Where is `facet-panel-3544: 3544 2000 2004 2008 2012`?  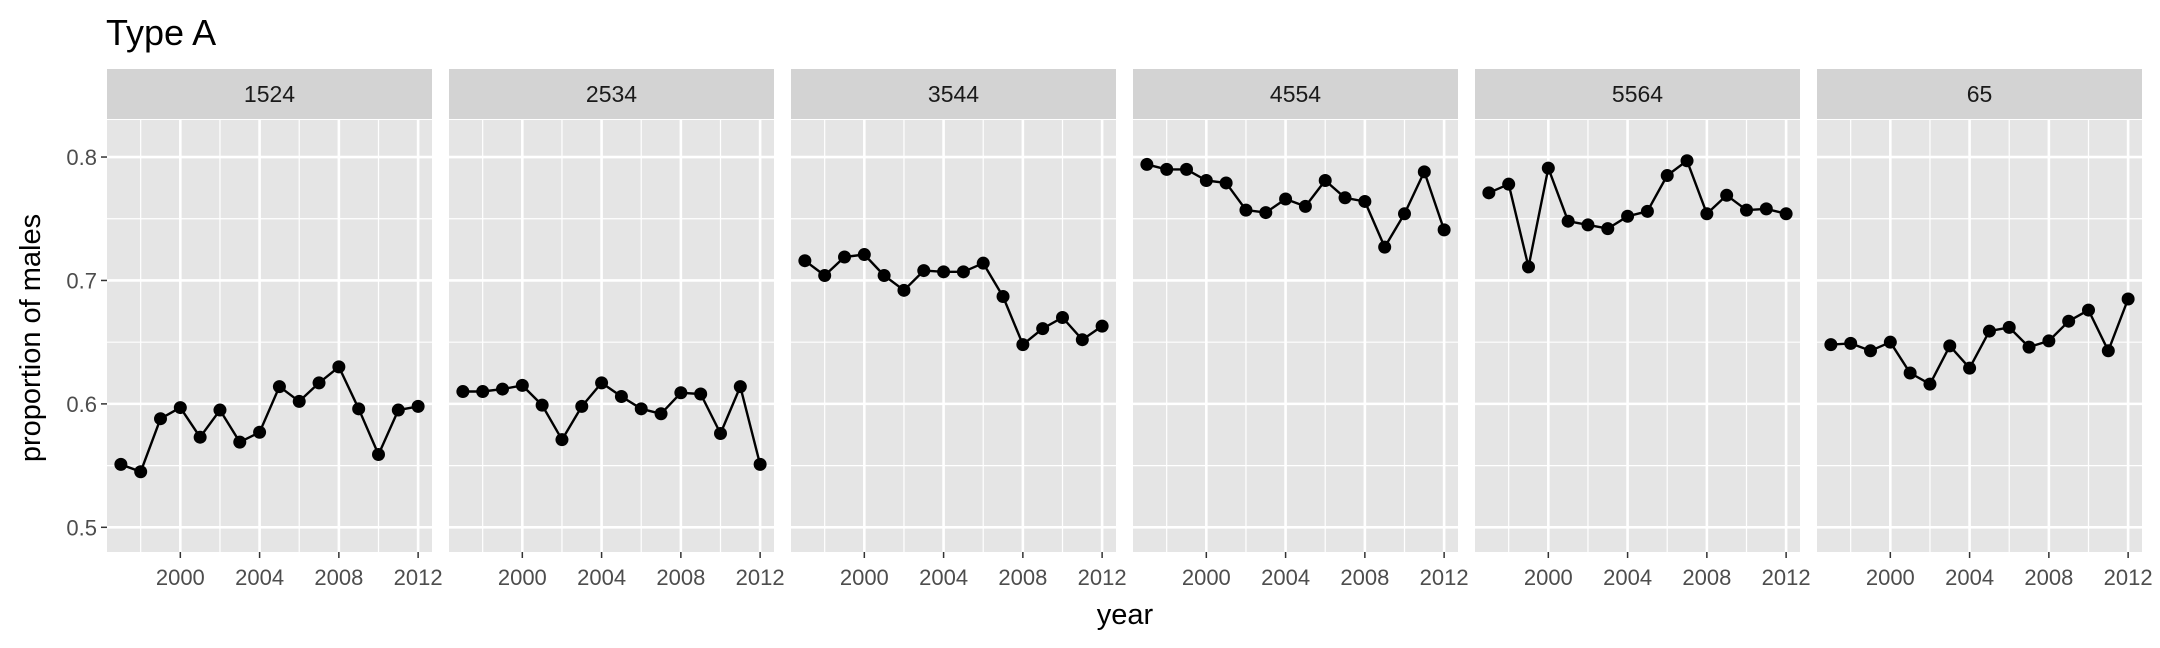 facet-panel-3544: 3544 2000 2004 2008 2012 is located at coordinates (959, 329).